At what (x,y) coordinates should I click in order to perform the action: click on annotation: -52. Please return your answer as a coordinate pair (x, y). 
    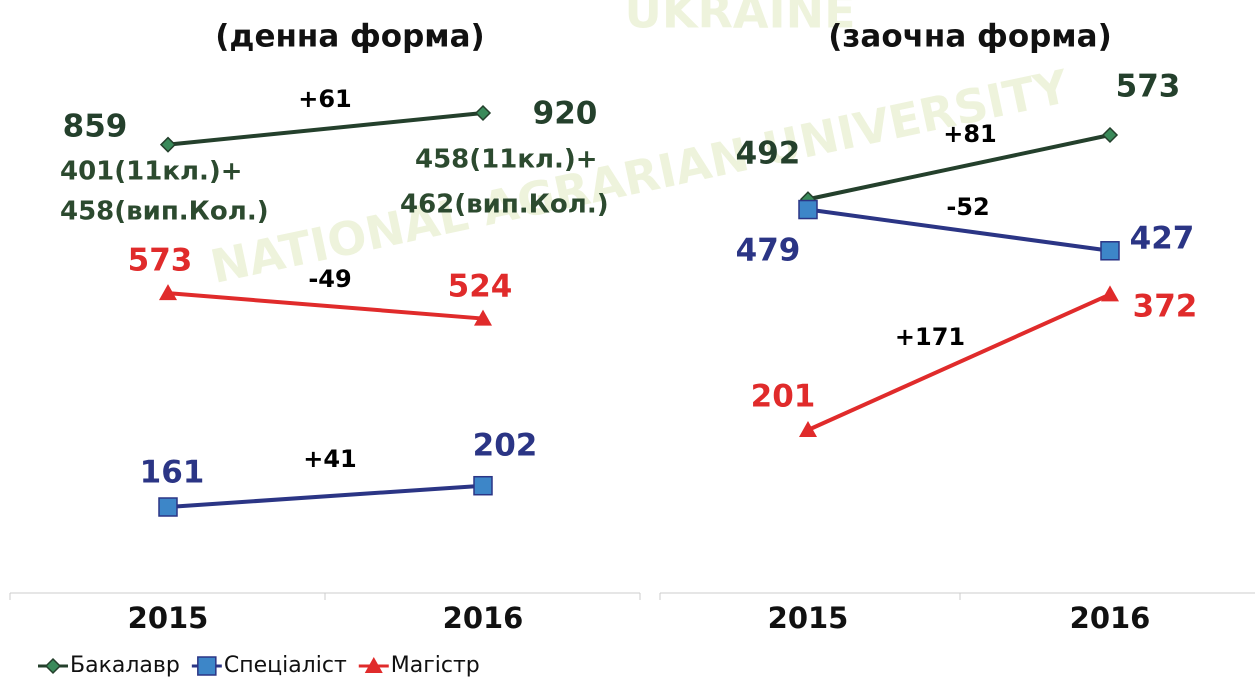
    Looking at the image, I should click on (967, 207).